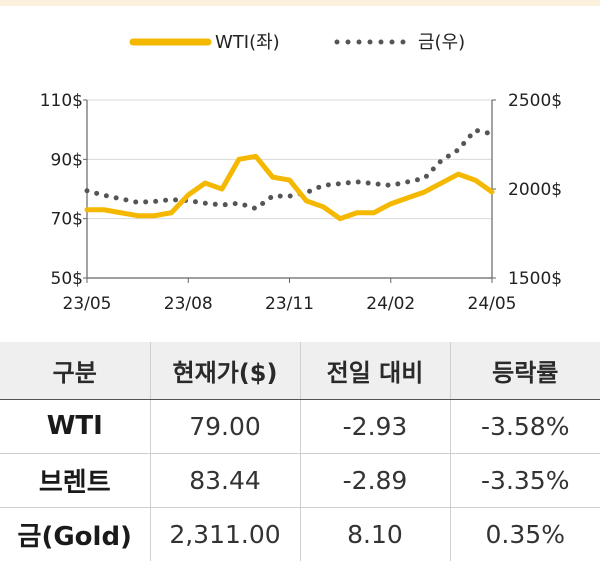 Image resolution: width=600 pixels, height=561 pixels. I want to click on y-left-tick: 90$, so click(67, 160).